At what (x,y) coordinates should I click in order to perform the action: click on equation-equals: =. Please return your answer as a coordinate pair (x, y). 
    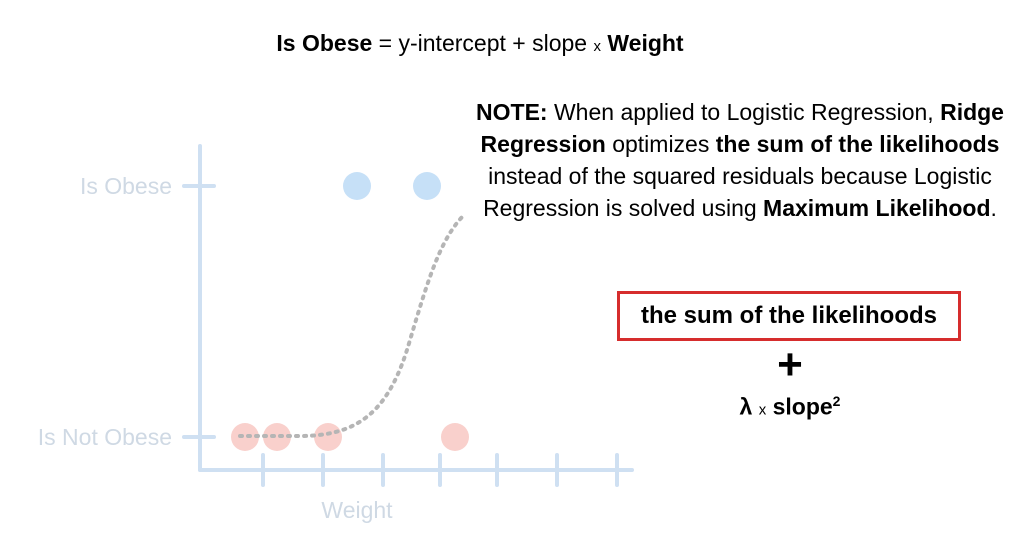
    Looking at the image, I should click on (385, 43).